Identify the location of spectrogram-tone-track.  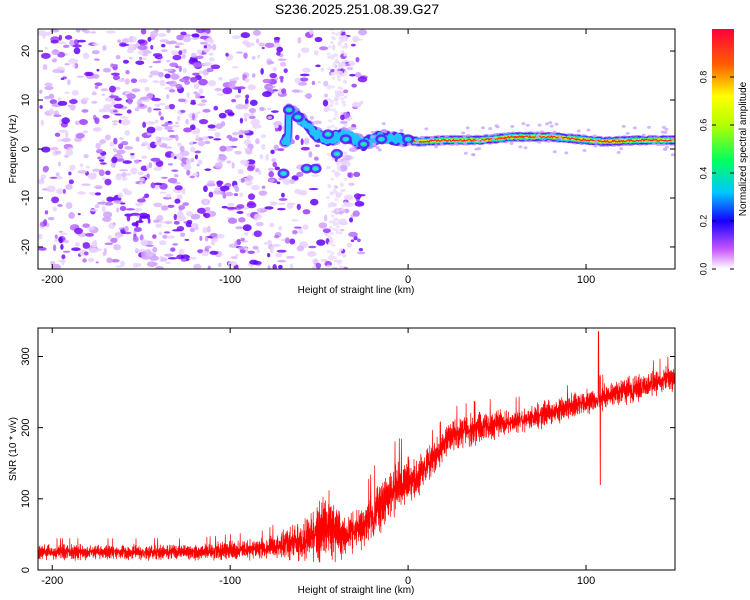
(541, 139).